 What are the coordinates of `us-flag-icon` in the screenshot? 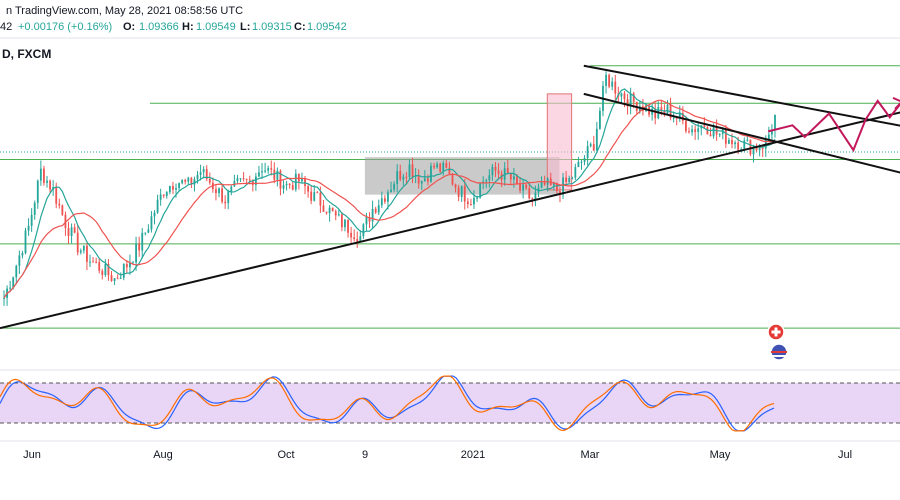 It's located at (779, 352).